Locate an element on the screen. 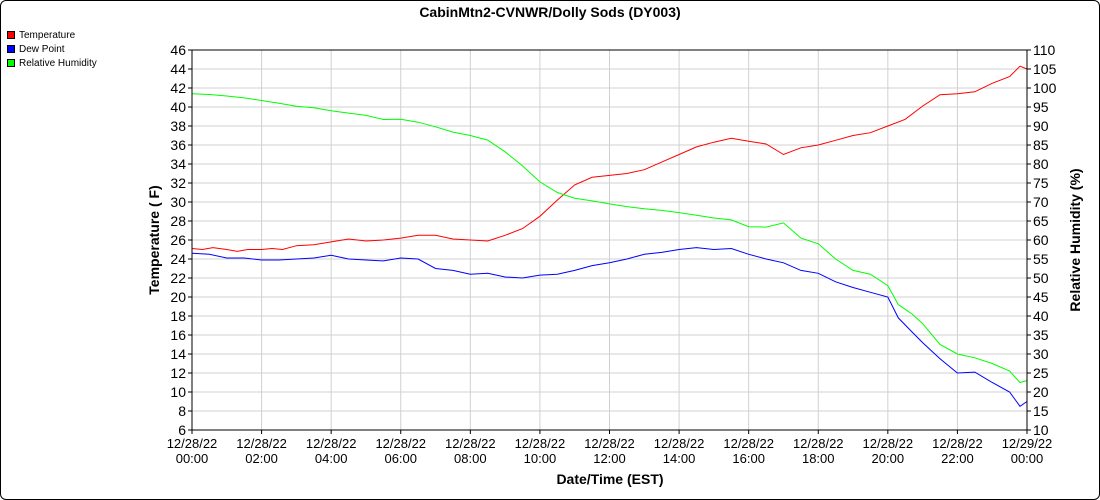  y-tick-label-left: 20 is located at coordinates (178, 297).